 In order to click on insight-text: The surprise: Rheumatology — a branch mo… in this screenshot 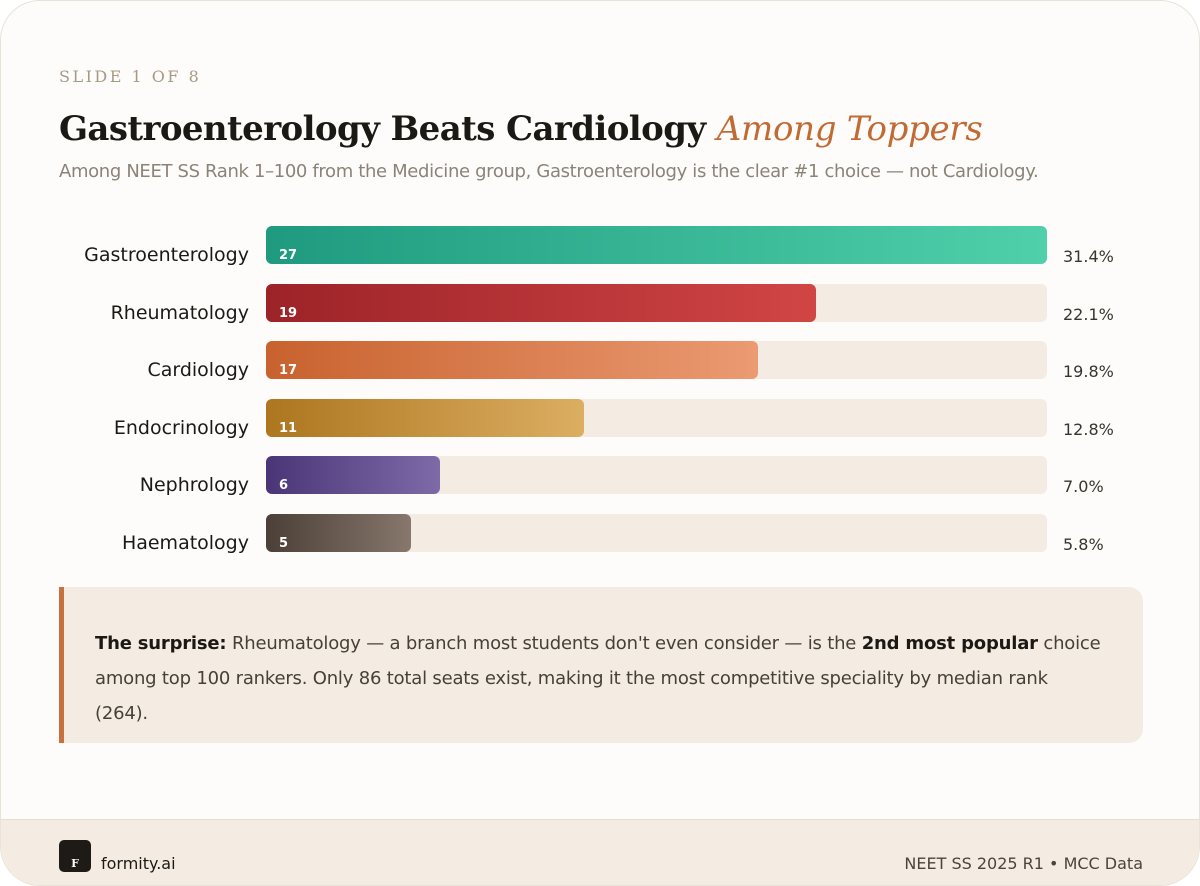, I will do `click(599, 678)`.